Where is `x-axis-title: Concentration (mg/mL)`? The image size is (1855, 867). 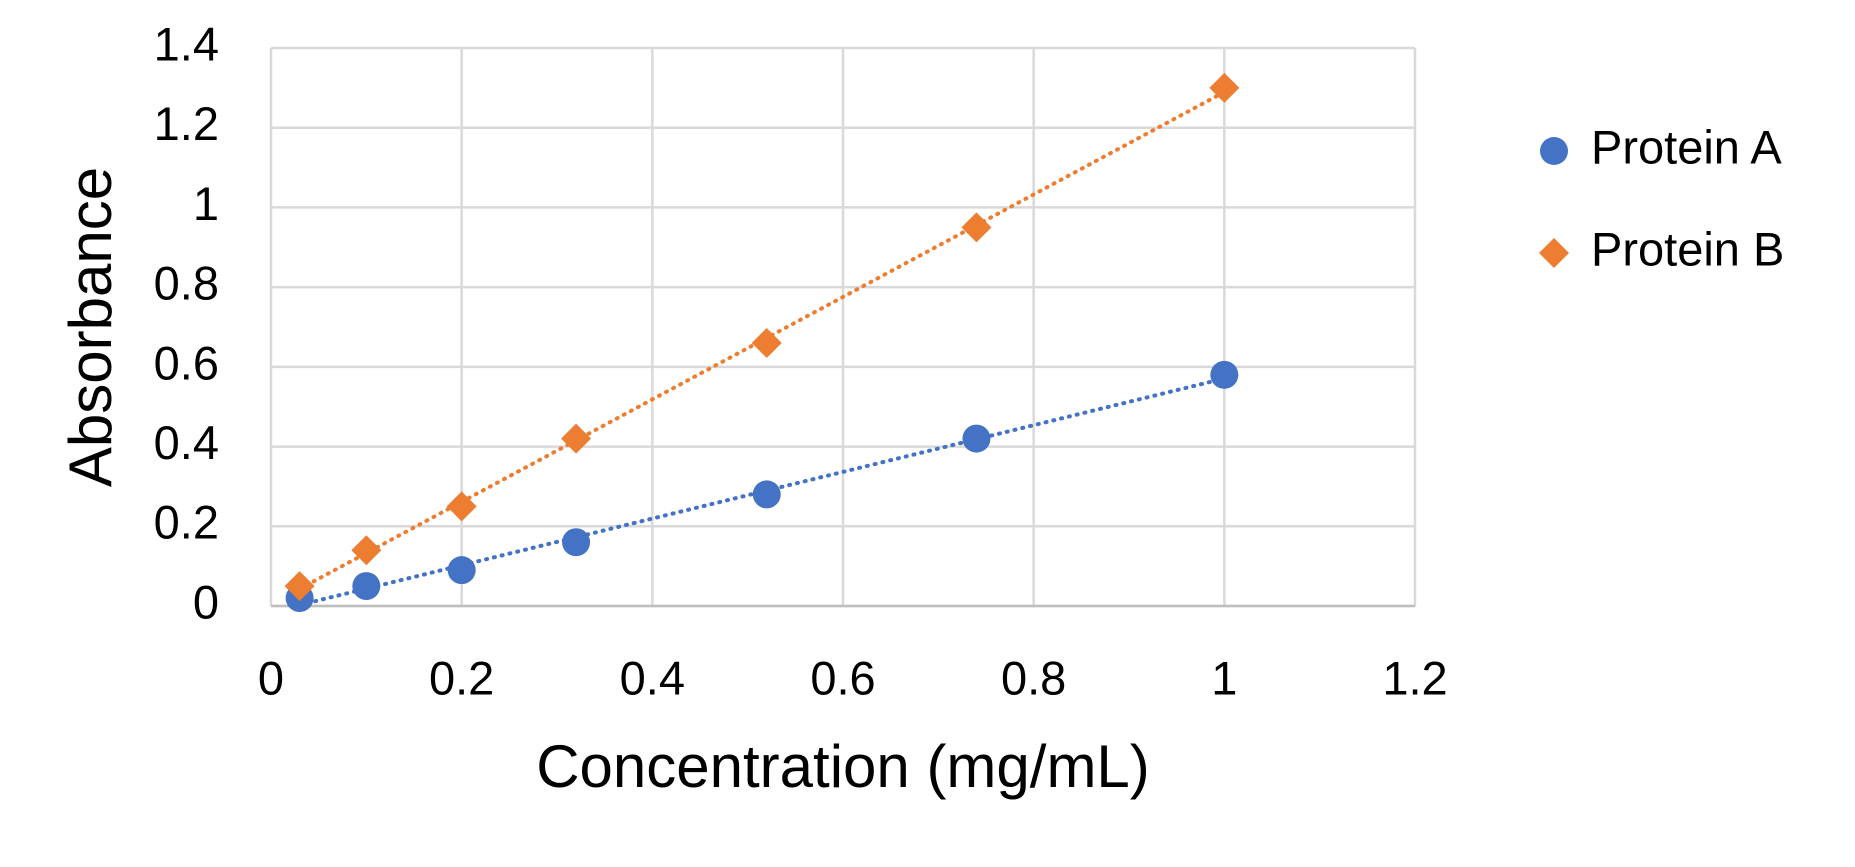
x-axis-title: Concentration (mg/mL) is located at coordinates (843, 766).